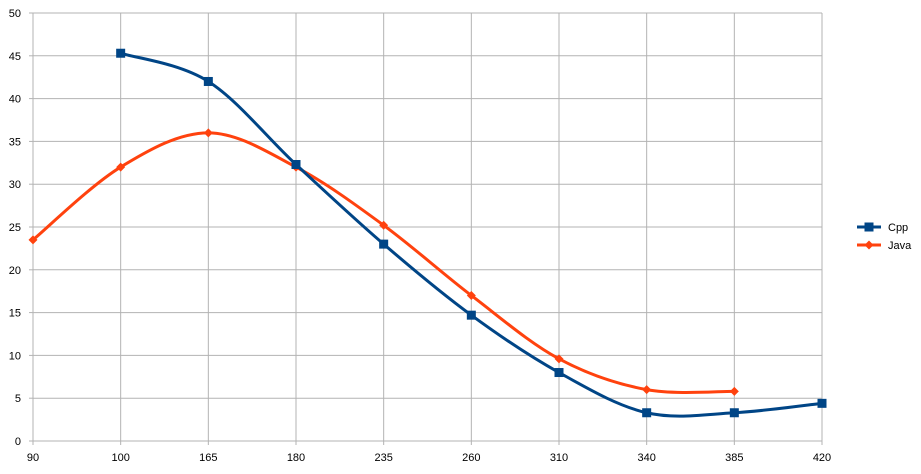  What do you see at coordinates (900, 246) in the screenshot?
I see `legend-label: Java` at bounding box center [900, 246].